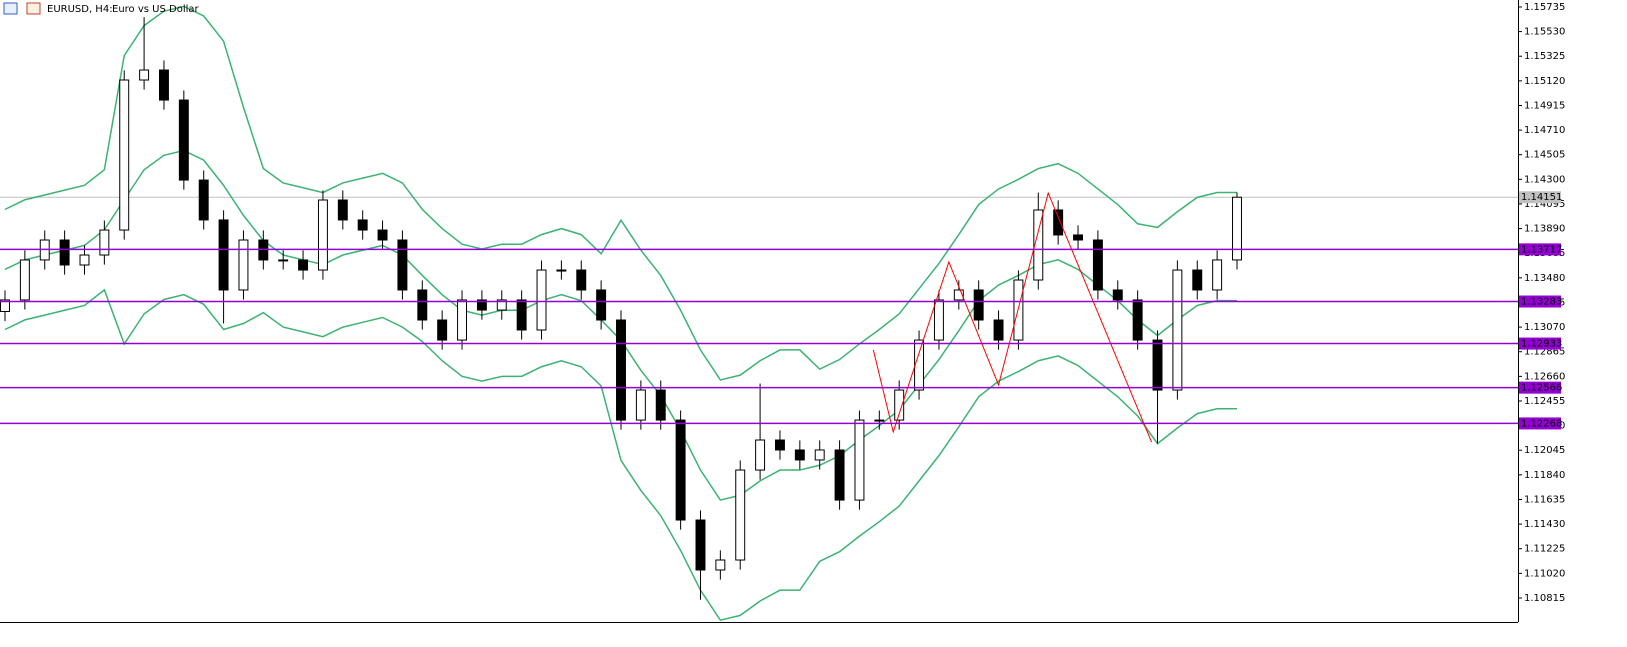  I want to click on level-label: 1.13283, so click(1541, 302).